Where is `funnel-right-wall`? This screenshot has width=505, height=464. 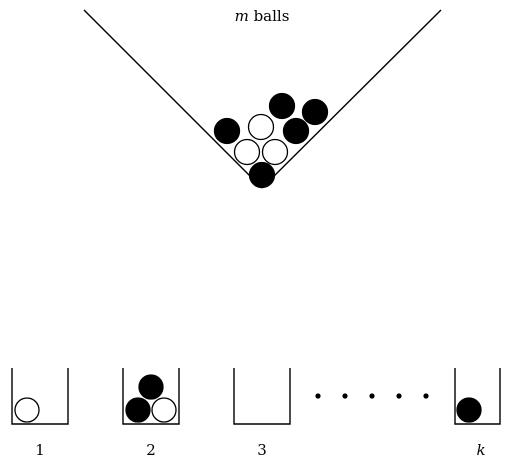
funnel-right-wall is located at coordinates (351, 99).